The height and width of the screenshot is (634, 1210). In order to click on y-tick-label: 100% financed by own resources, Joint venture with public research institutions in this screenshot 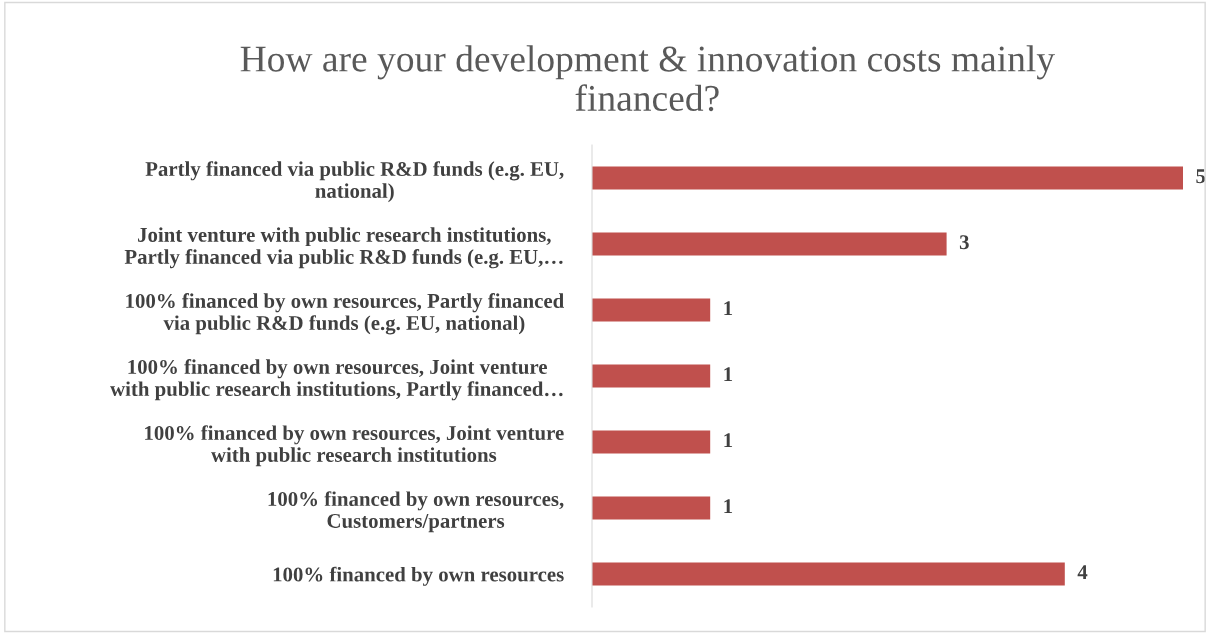, I will do `click(354, 446)`.